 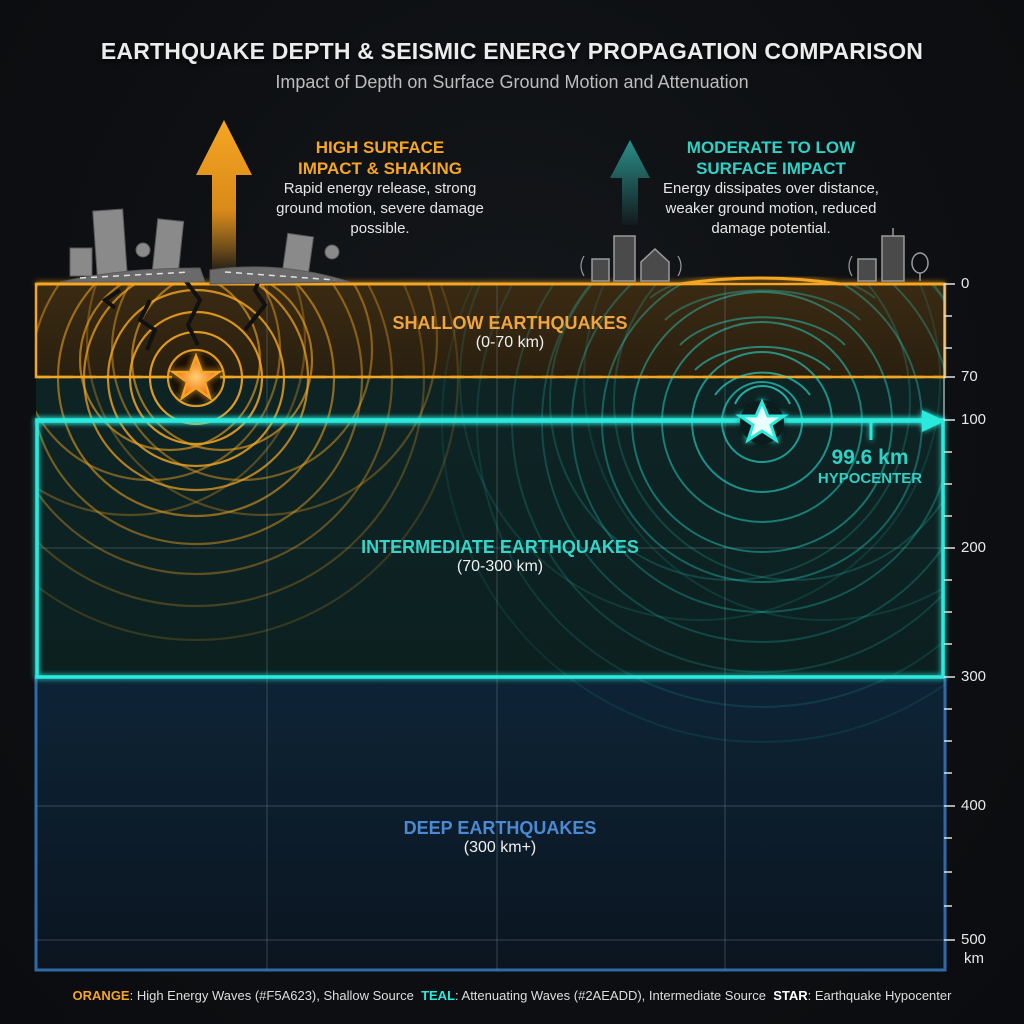 What do you see at coordinates (762, 421) in the screenshot?
I see `intermediate-hypocenter-star-icon` at bounding box center [762, 421].